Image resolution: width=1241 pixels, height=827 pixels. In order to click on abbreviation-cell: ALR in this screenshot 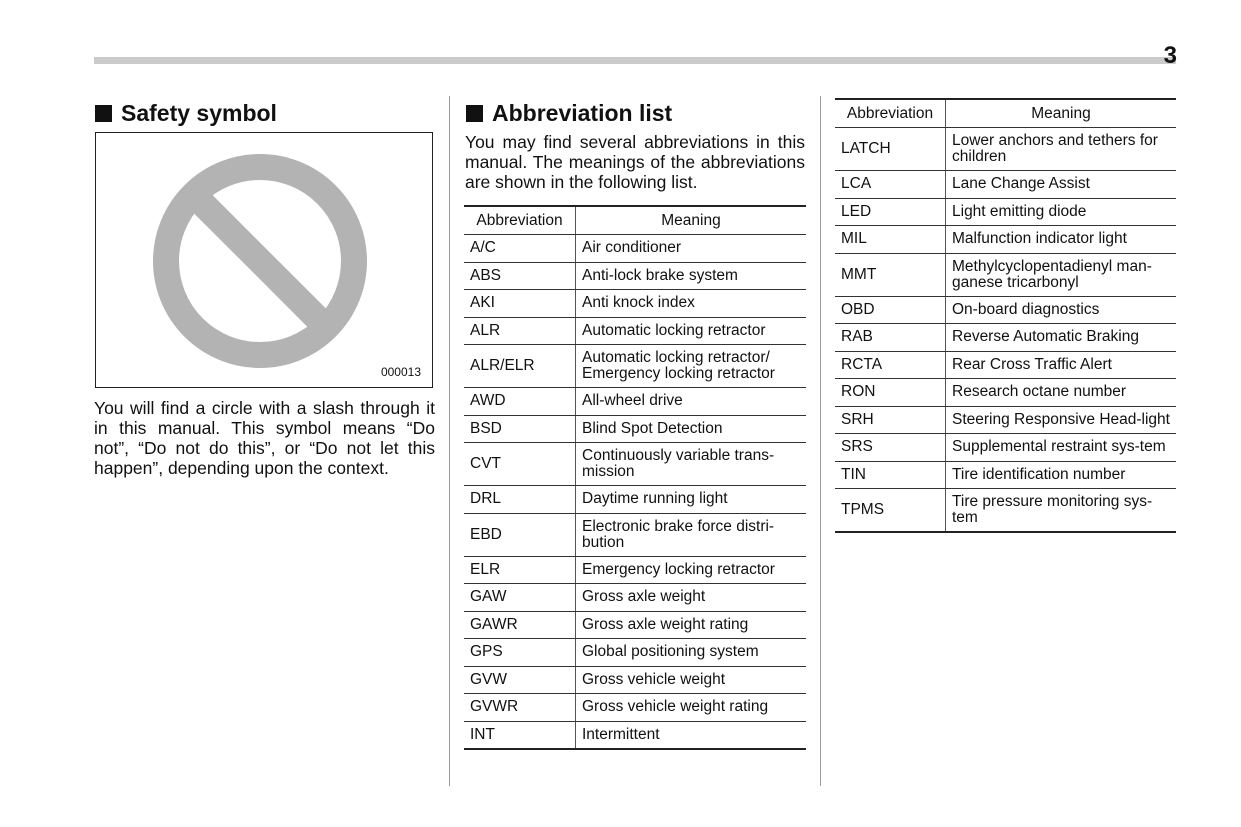, I will do `click(520, 331)`.